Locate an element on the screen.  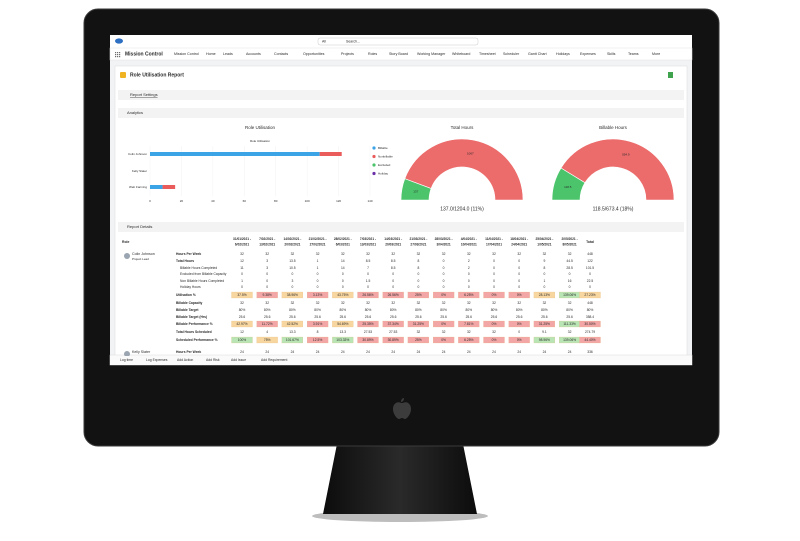
bar-segment is located at coordinates (235, 154).